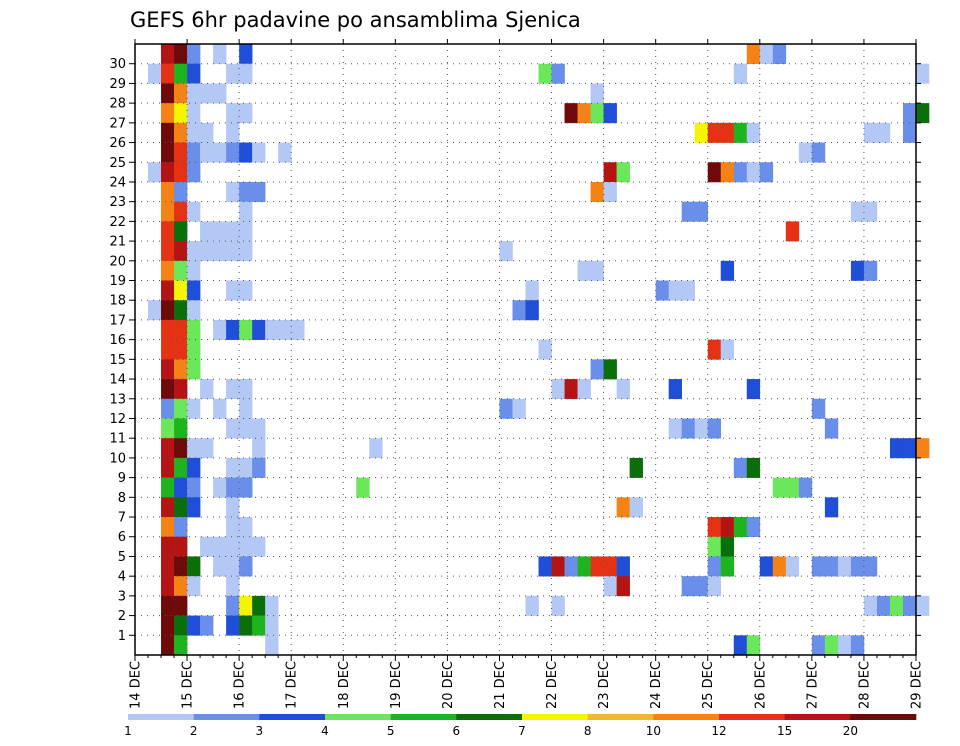  I want to click on x-tick-label: 22 DEC, so click(552, 685).